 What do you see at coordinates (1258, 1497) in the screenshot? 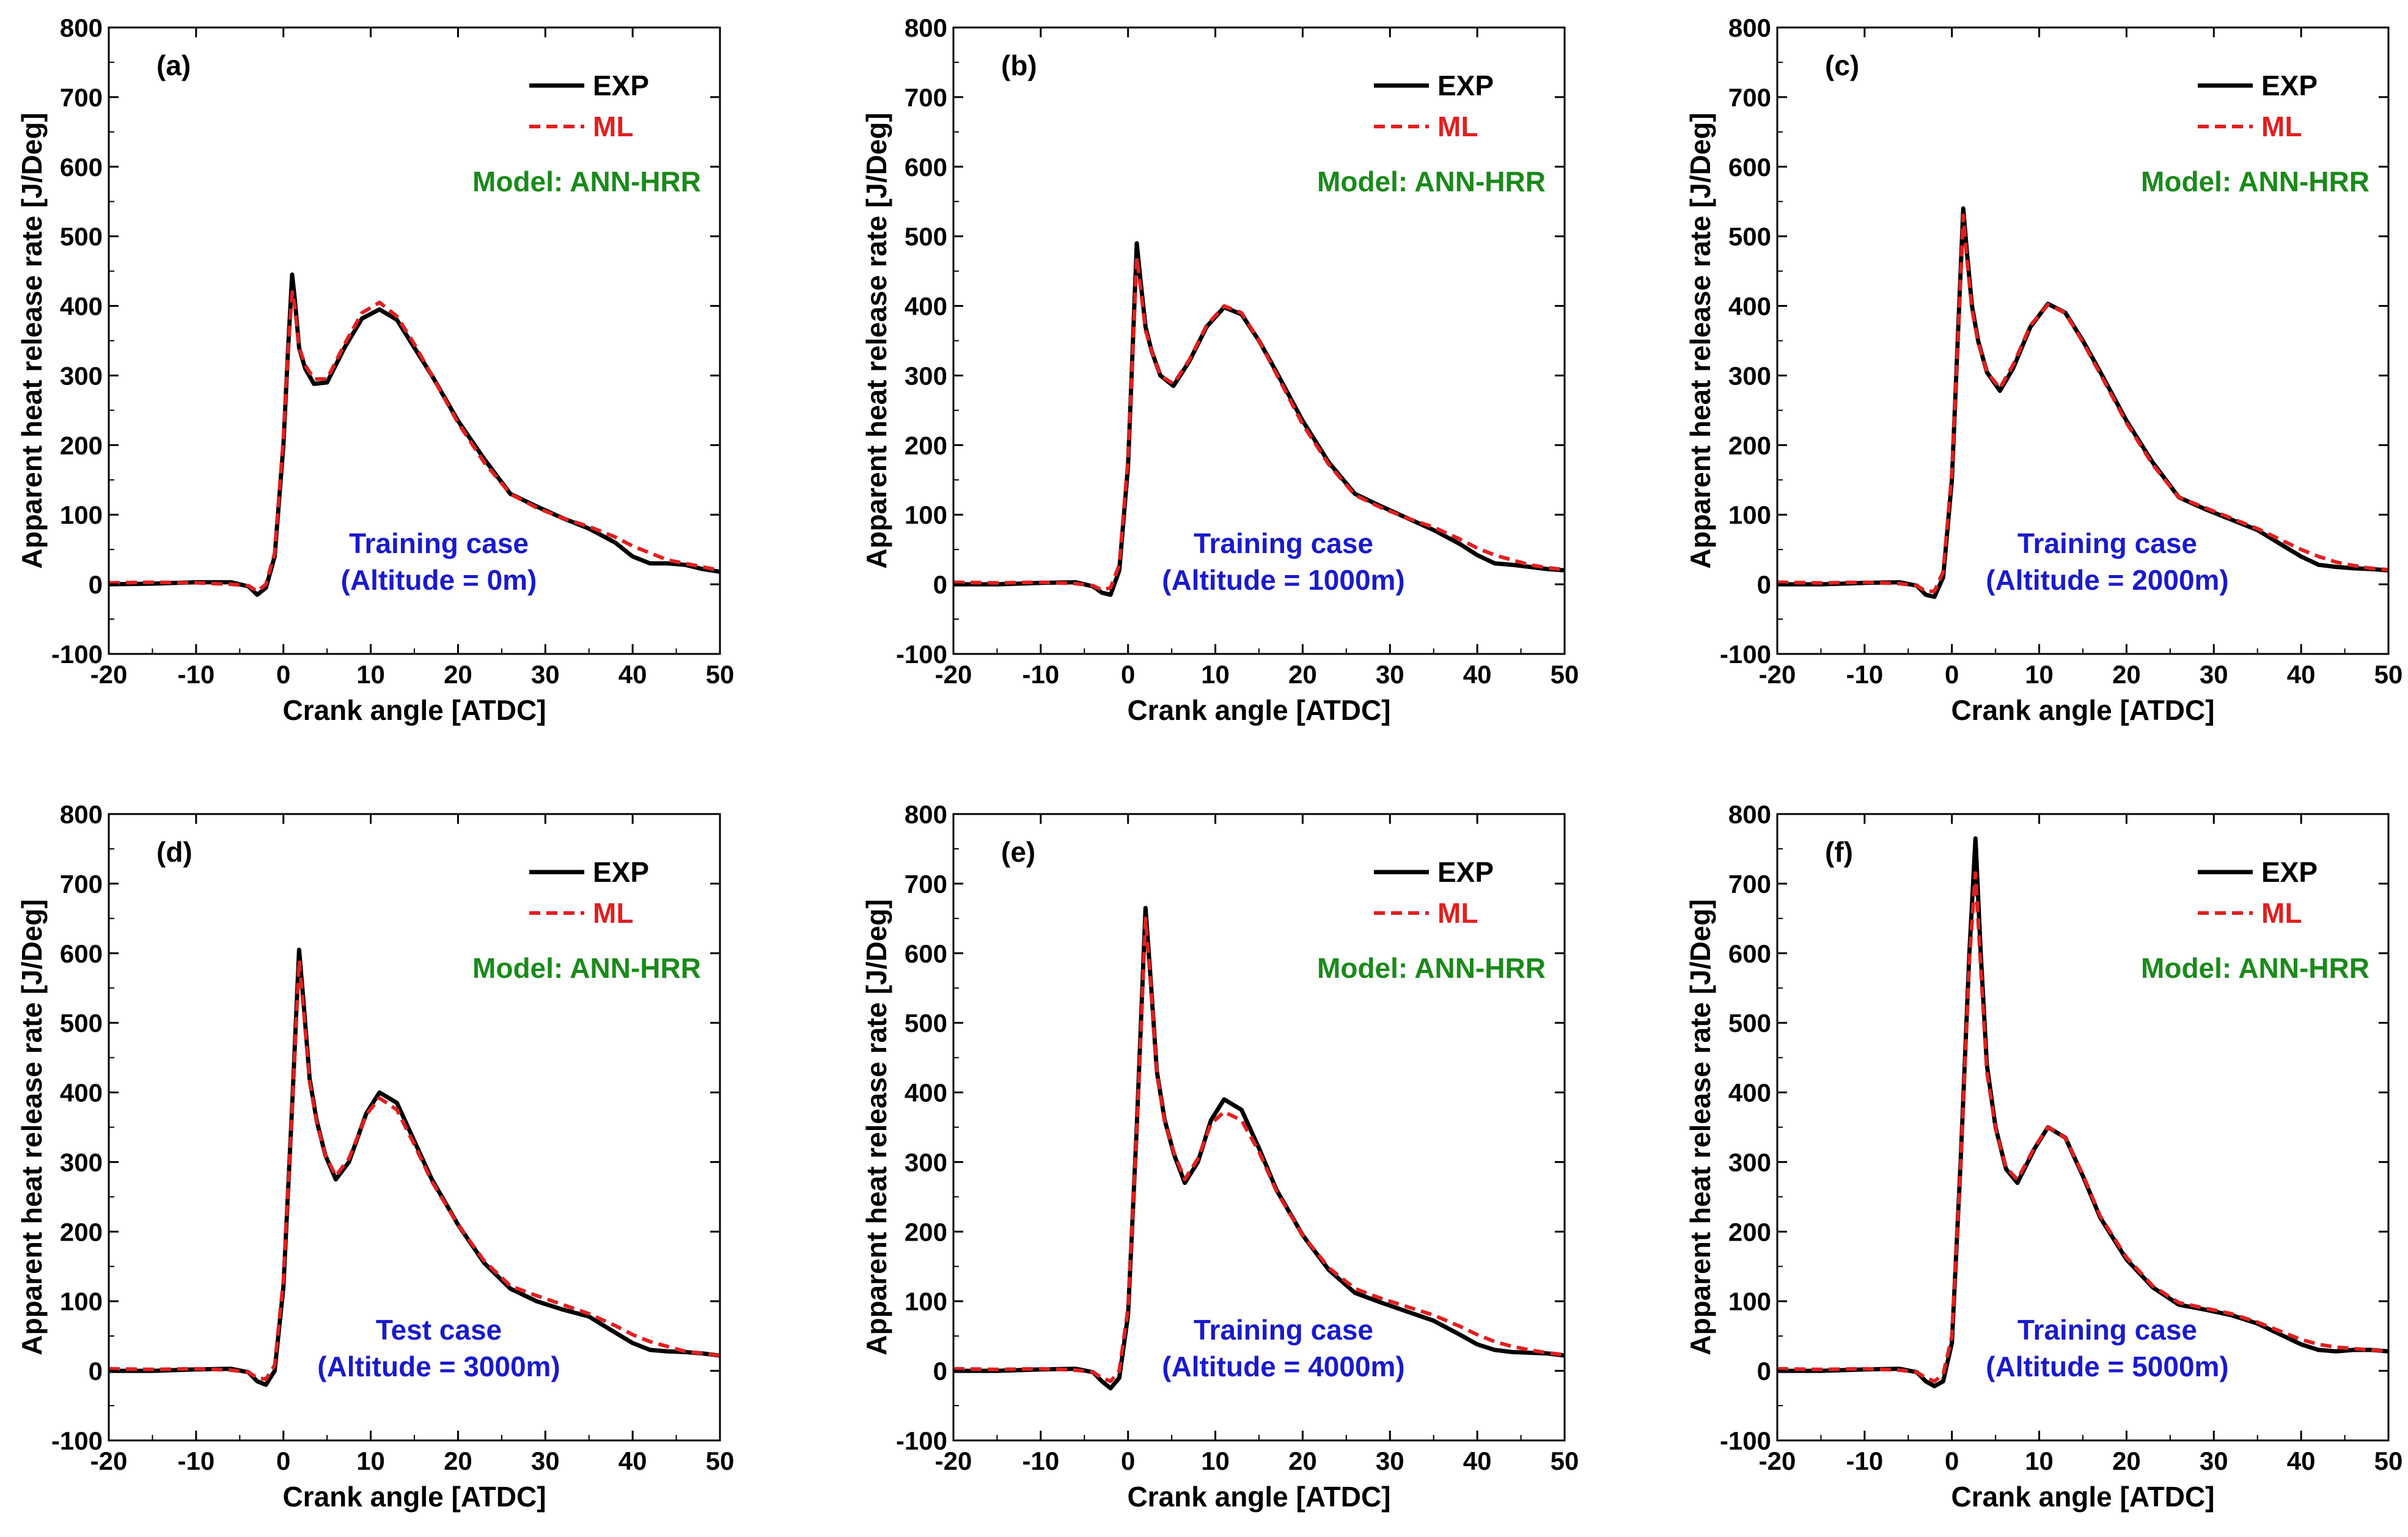
I see `x-axis-title: Crank angle [ATDC]` at bounding box center [1258, 1497].